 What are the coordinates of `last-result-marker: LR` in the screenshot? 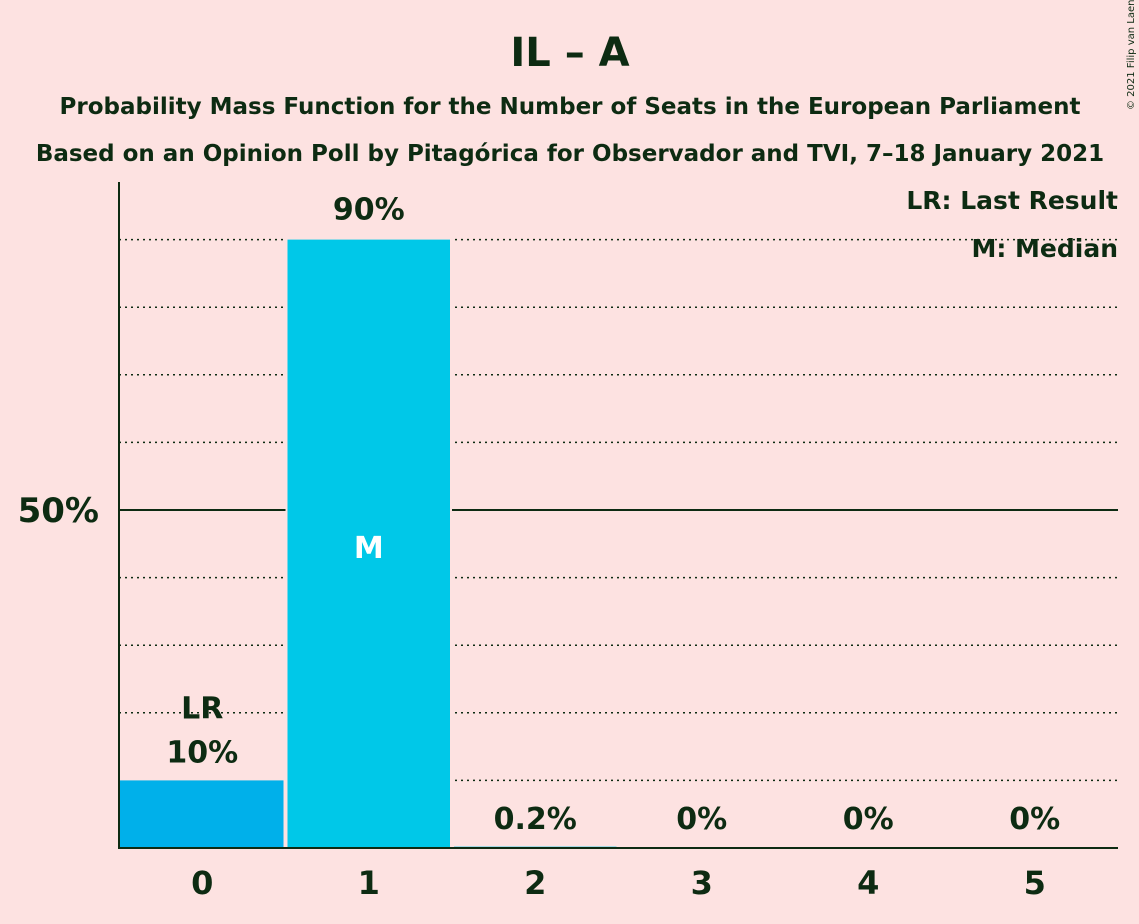 It's located at (202, 708).